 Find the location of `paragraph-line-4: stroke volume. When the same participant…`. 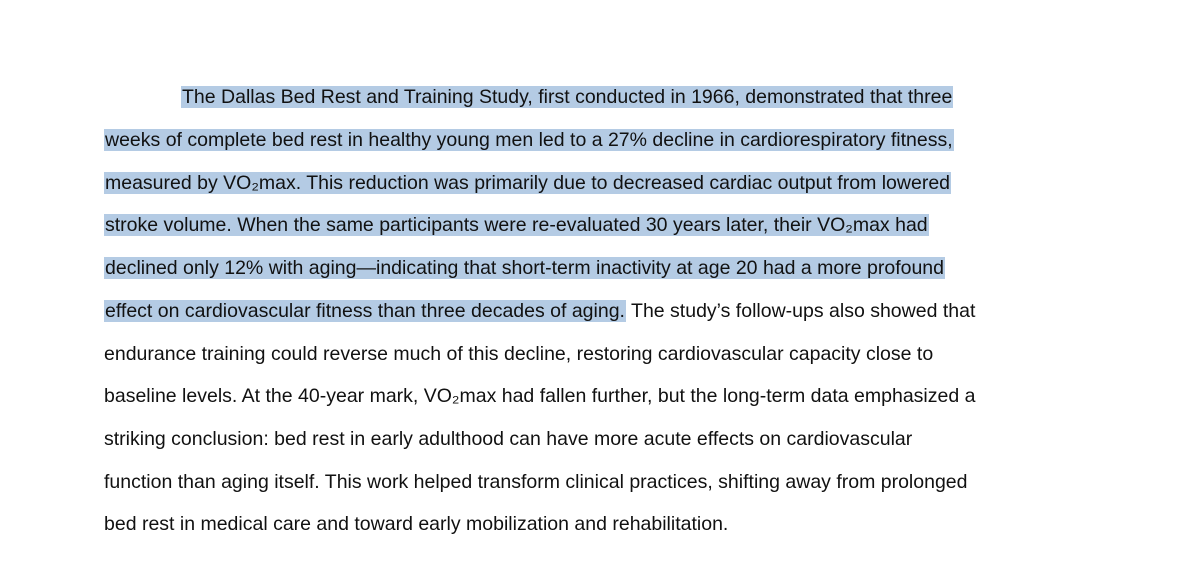

paragraph-line-4: stroke volume. When the same participant… is located at coordinates (516, 225).